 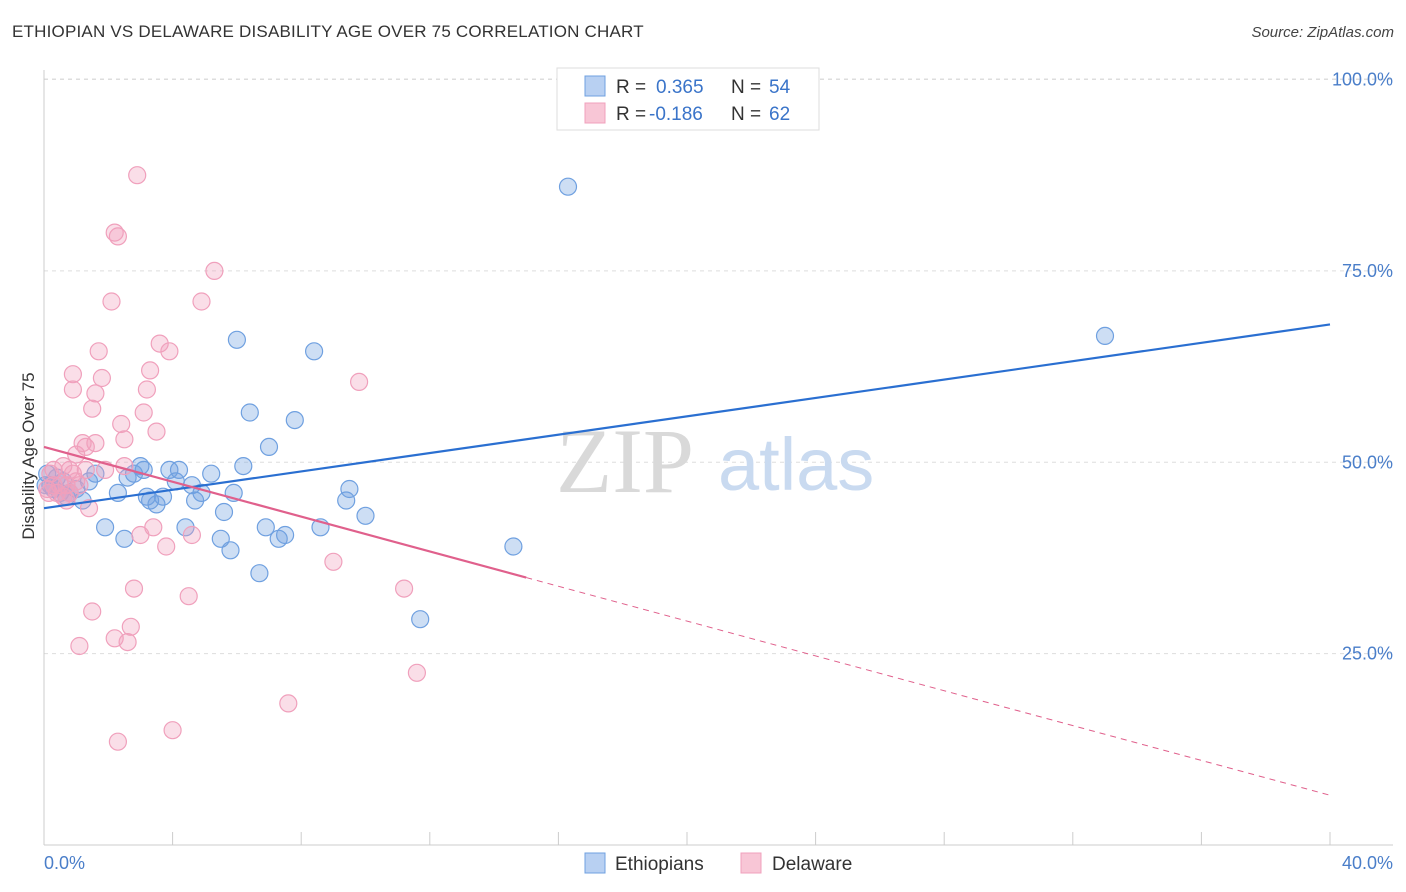 What do you see at coordinates (812, 864) in the screenshot?
I see `bottom-legend-label-delaware: Delaware` at bounding box center [812, 864].